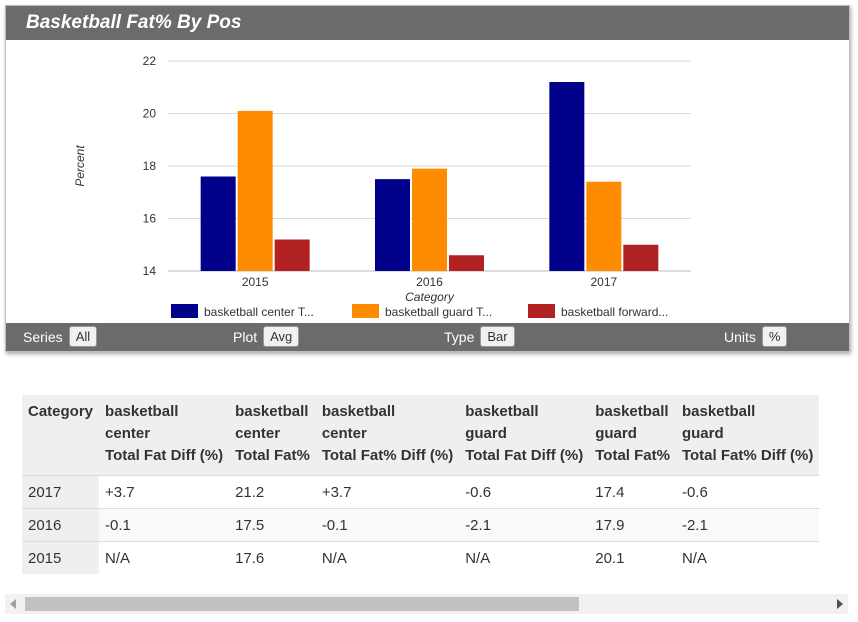 This screenshot has width=858, height=622. Describe the element at coordinates (747, 435) in the screenshot. I see `table-header-cell: basketball guard Total Fat% Diff (%)` at that location.